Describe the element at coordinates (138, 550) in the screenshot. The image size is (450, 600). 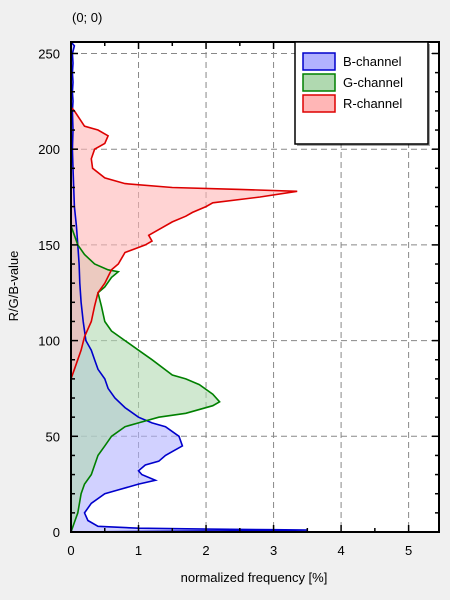
I see `x-tick-label: 1` at that location.